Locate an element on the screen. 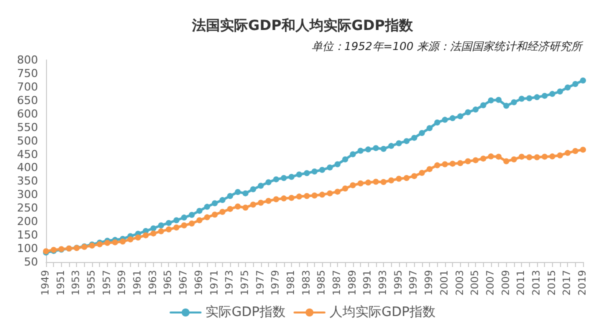  x-tick-label: 1955 is located at coordinates (92, 283).